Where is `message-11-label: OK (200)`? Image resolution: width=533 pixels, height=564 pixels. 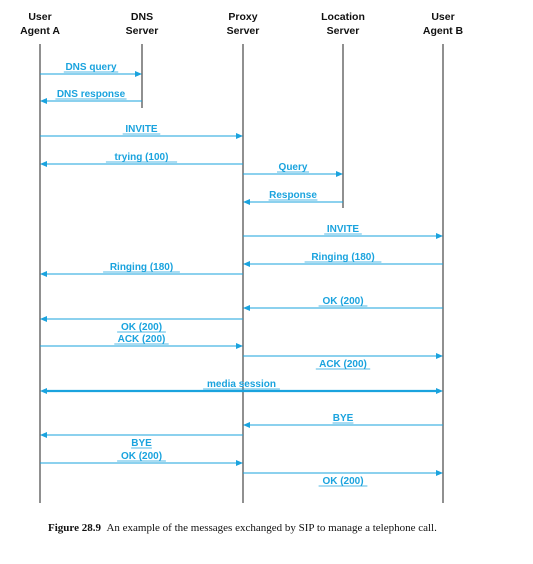 message-11-label: OK (200) is located at coordinates (141, 327).